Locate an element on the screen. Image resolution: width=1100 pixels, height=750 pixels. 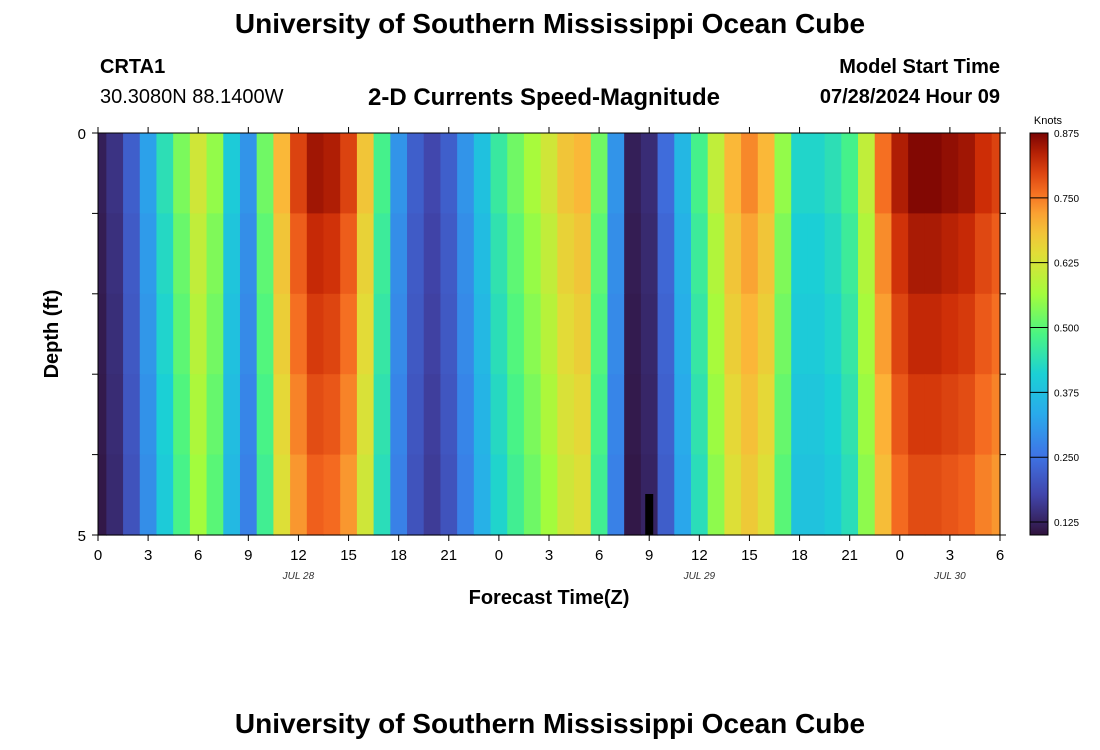
date-label: JUL 29 is located at coordinates (699, 576).